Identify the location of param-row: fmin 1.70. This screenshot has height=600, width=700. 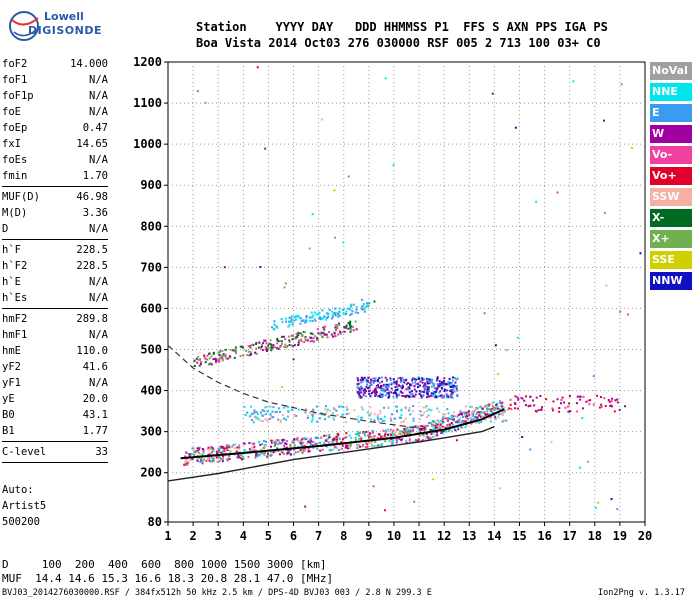
(55, 176).